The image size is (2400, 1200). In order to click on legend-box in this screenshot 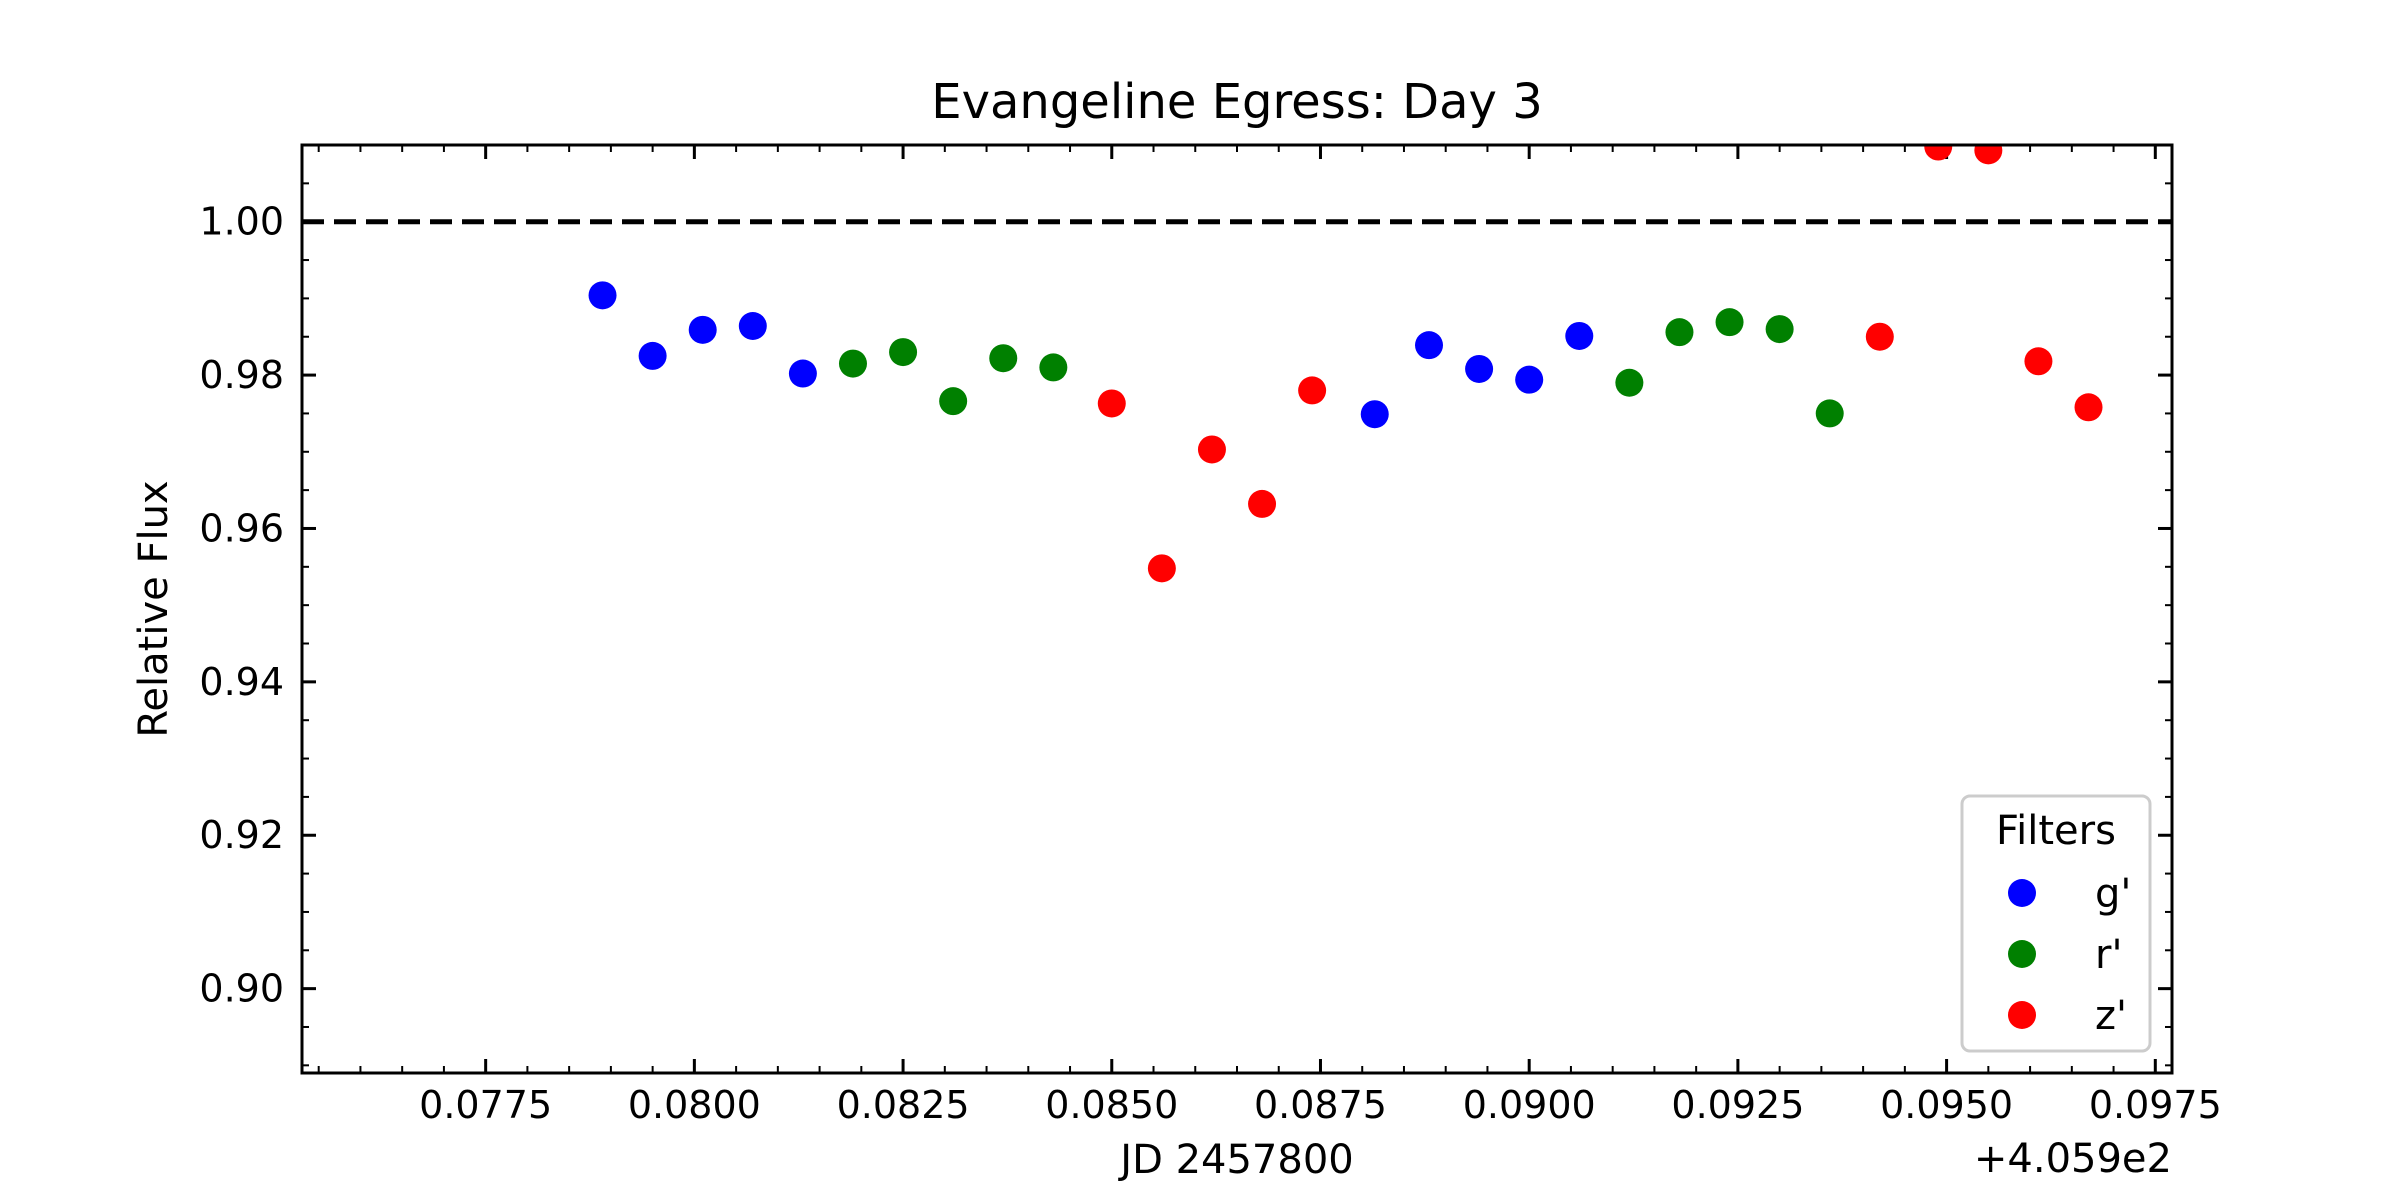, I will do `click(2056, 923)`.